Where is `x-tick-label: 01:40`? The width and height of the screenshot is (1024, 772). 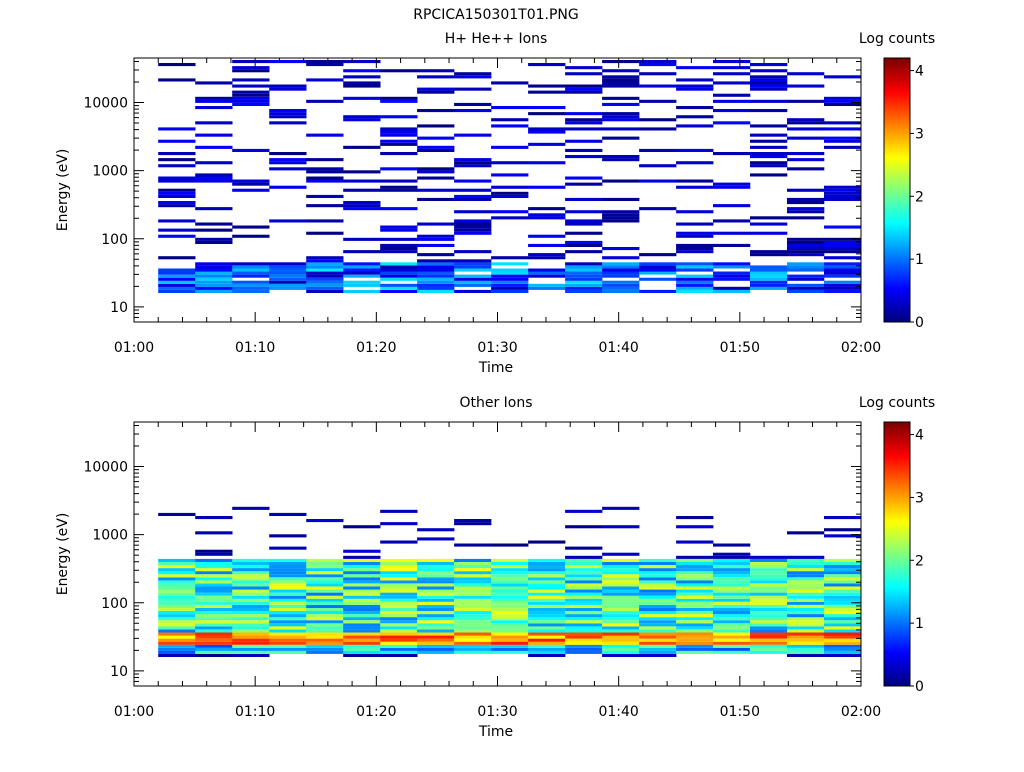
x-tick-label: 01:40 is located at coordinates (618, 348).